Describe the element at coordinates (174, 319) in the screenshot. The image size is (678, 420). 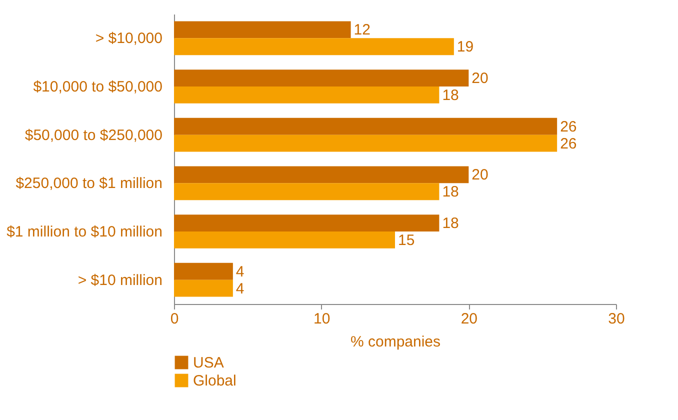
I see `x-tick-label: 0` at that location.